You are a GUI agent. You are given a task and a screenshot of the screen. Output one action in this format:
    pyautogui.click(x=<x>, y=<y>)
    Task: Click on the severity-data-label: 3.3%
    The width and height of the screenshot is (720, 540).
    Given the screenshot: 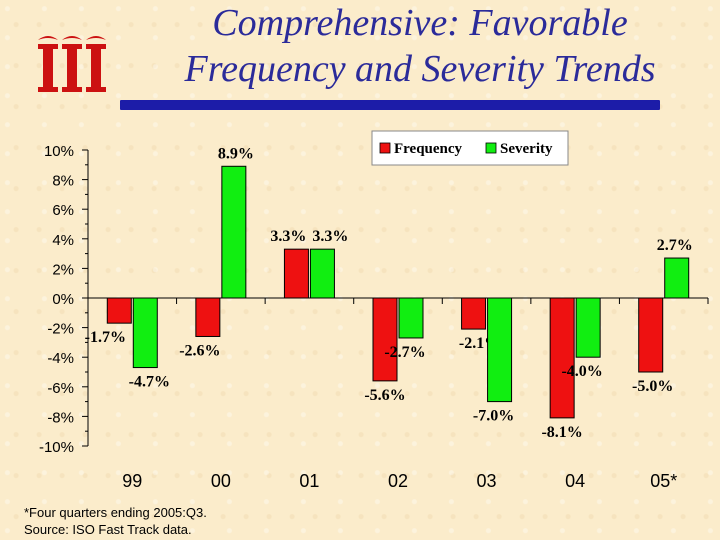 What is the action you would take?
    pyautogui.click(x=330, y=236)
    